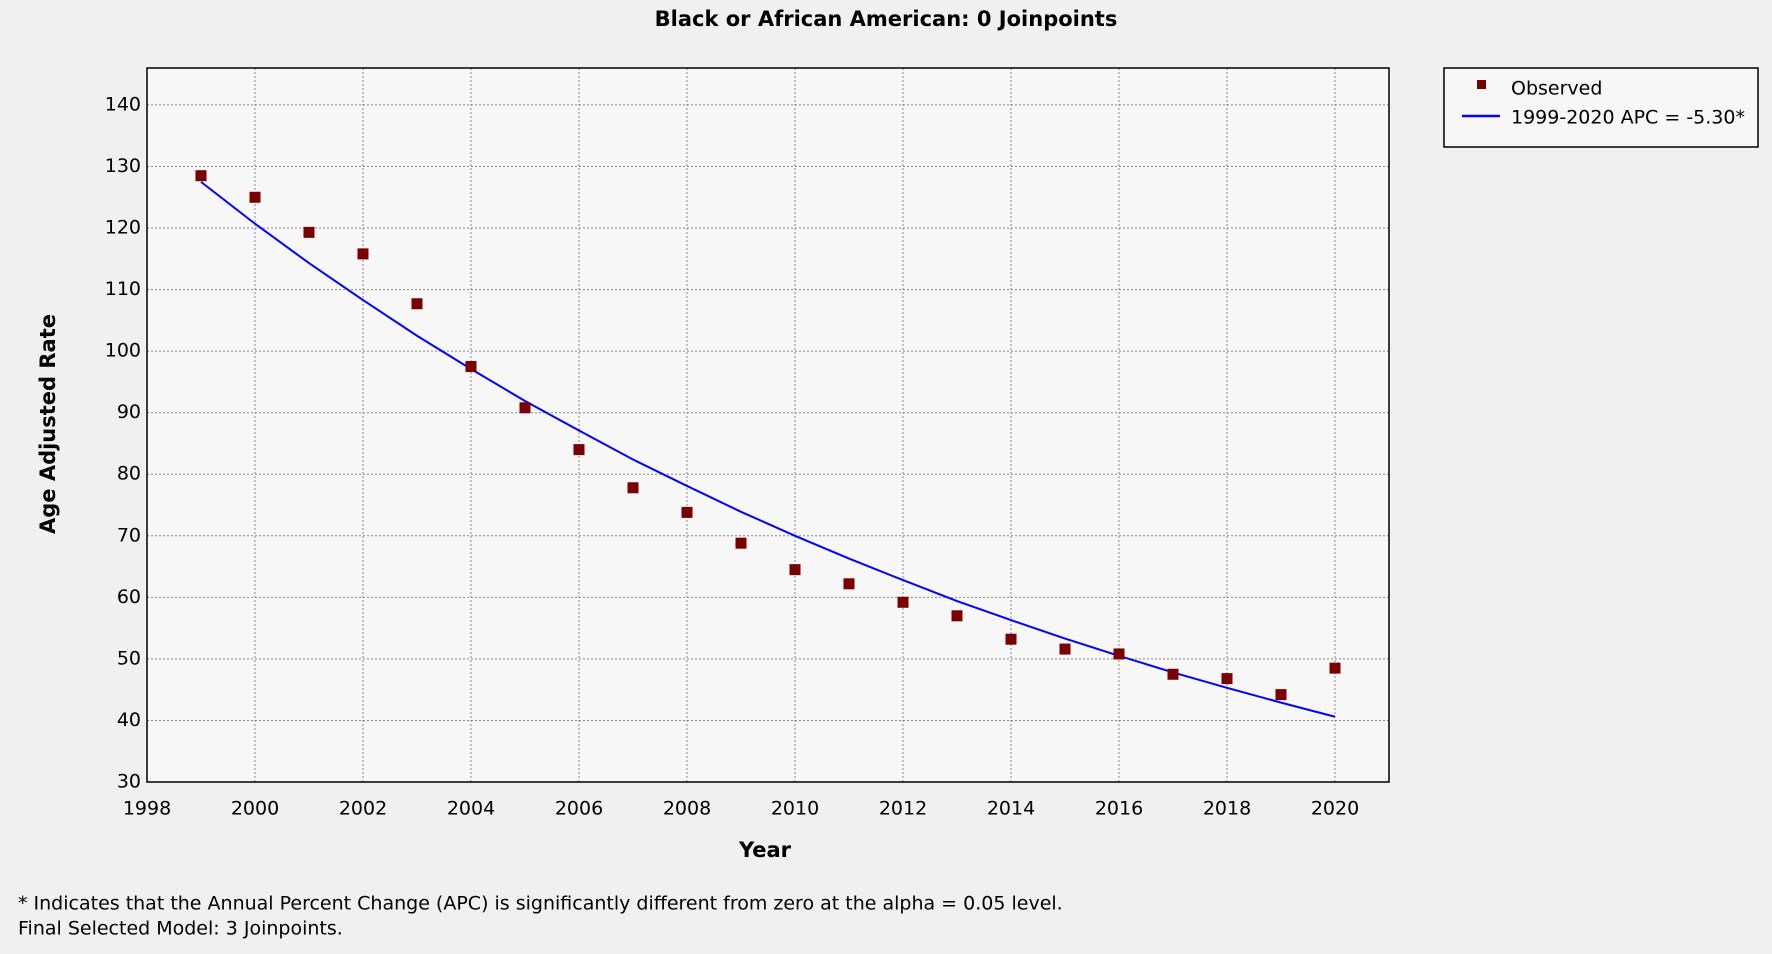  Describe the element at coordinates (1119, 809) in the screenshot. I see `x-tick-label: 2016` at that location.